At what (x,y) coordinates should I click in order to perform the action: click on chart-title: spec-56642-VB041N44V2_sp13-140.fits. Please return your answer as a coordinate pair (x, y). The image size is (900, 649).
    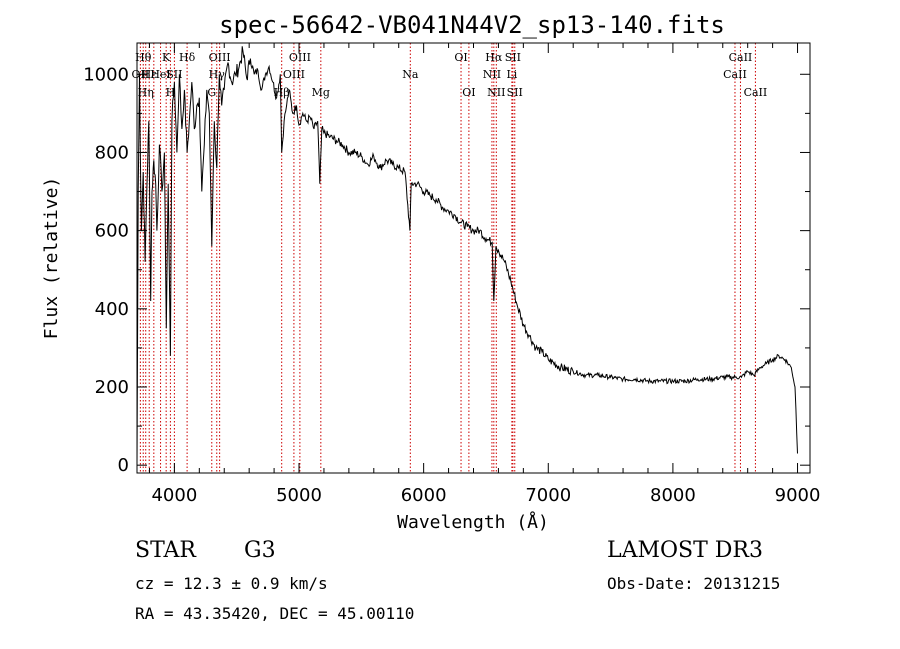
    Looking at the image, I should click on (472, 25).